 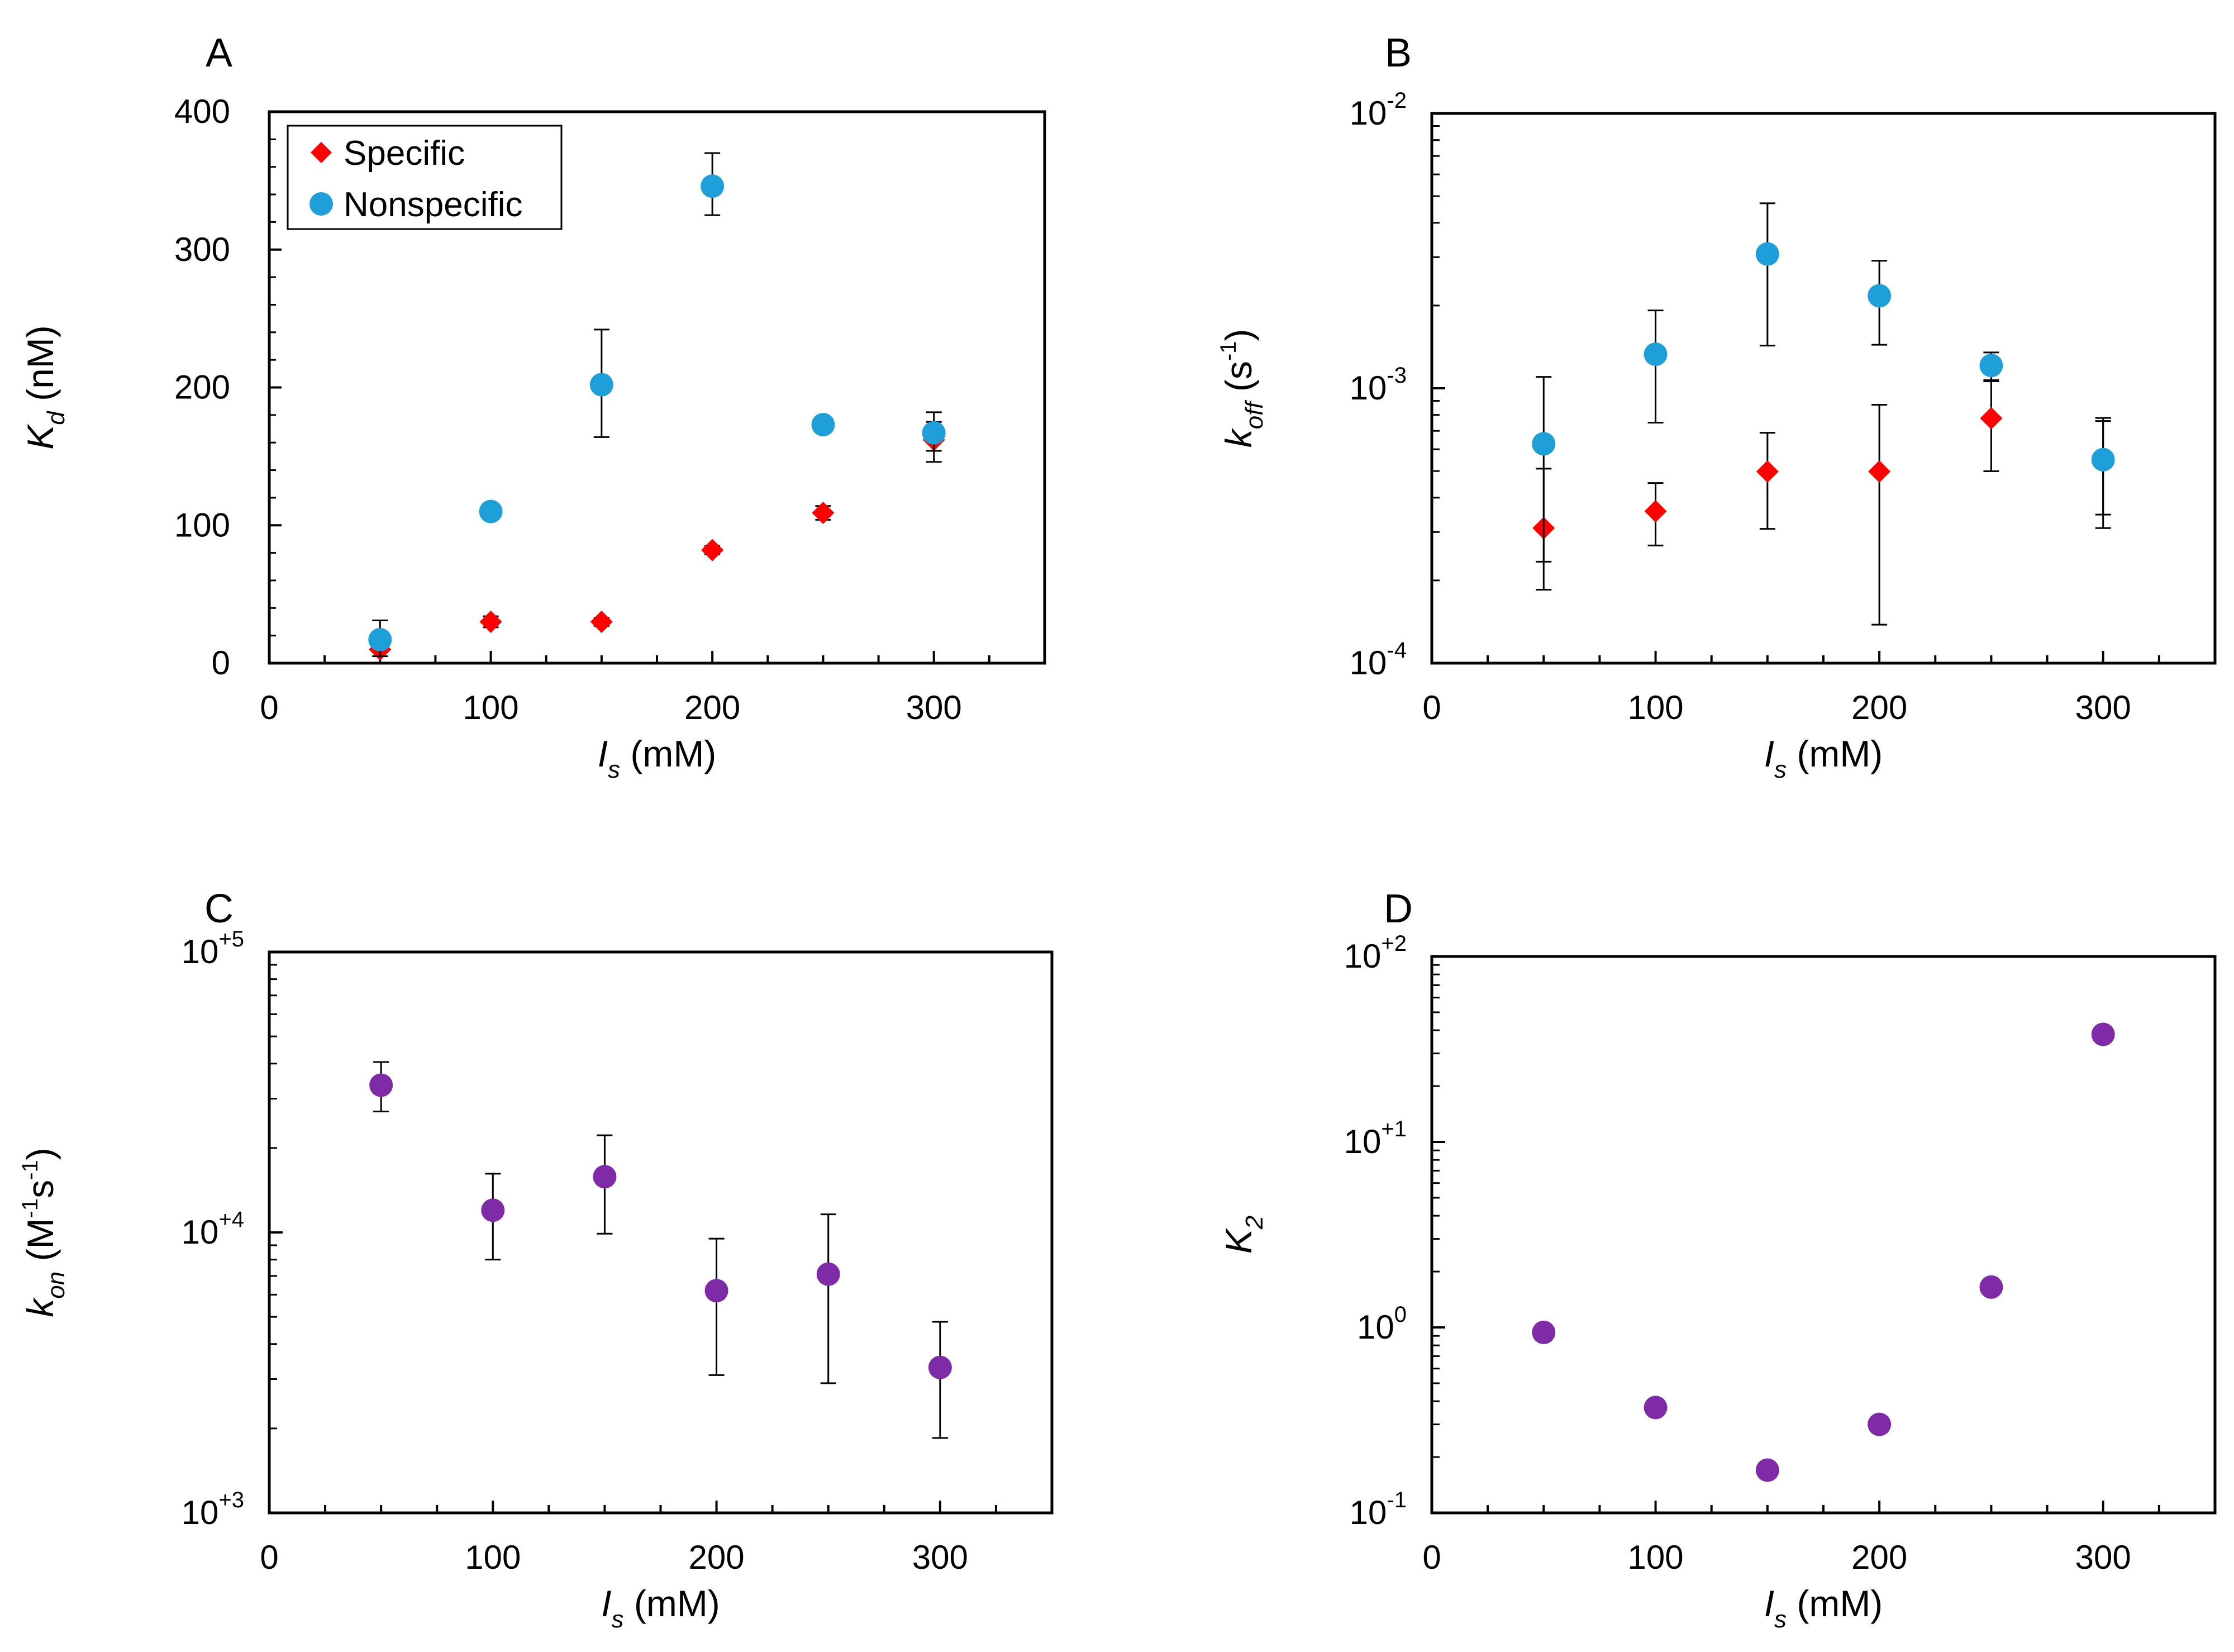 What do you see at coordinates (44, 1233) in the screenshot?
I see `y-axis-title: kon (M-1s-1)` at bounding box center [44, 1233].